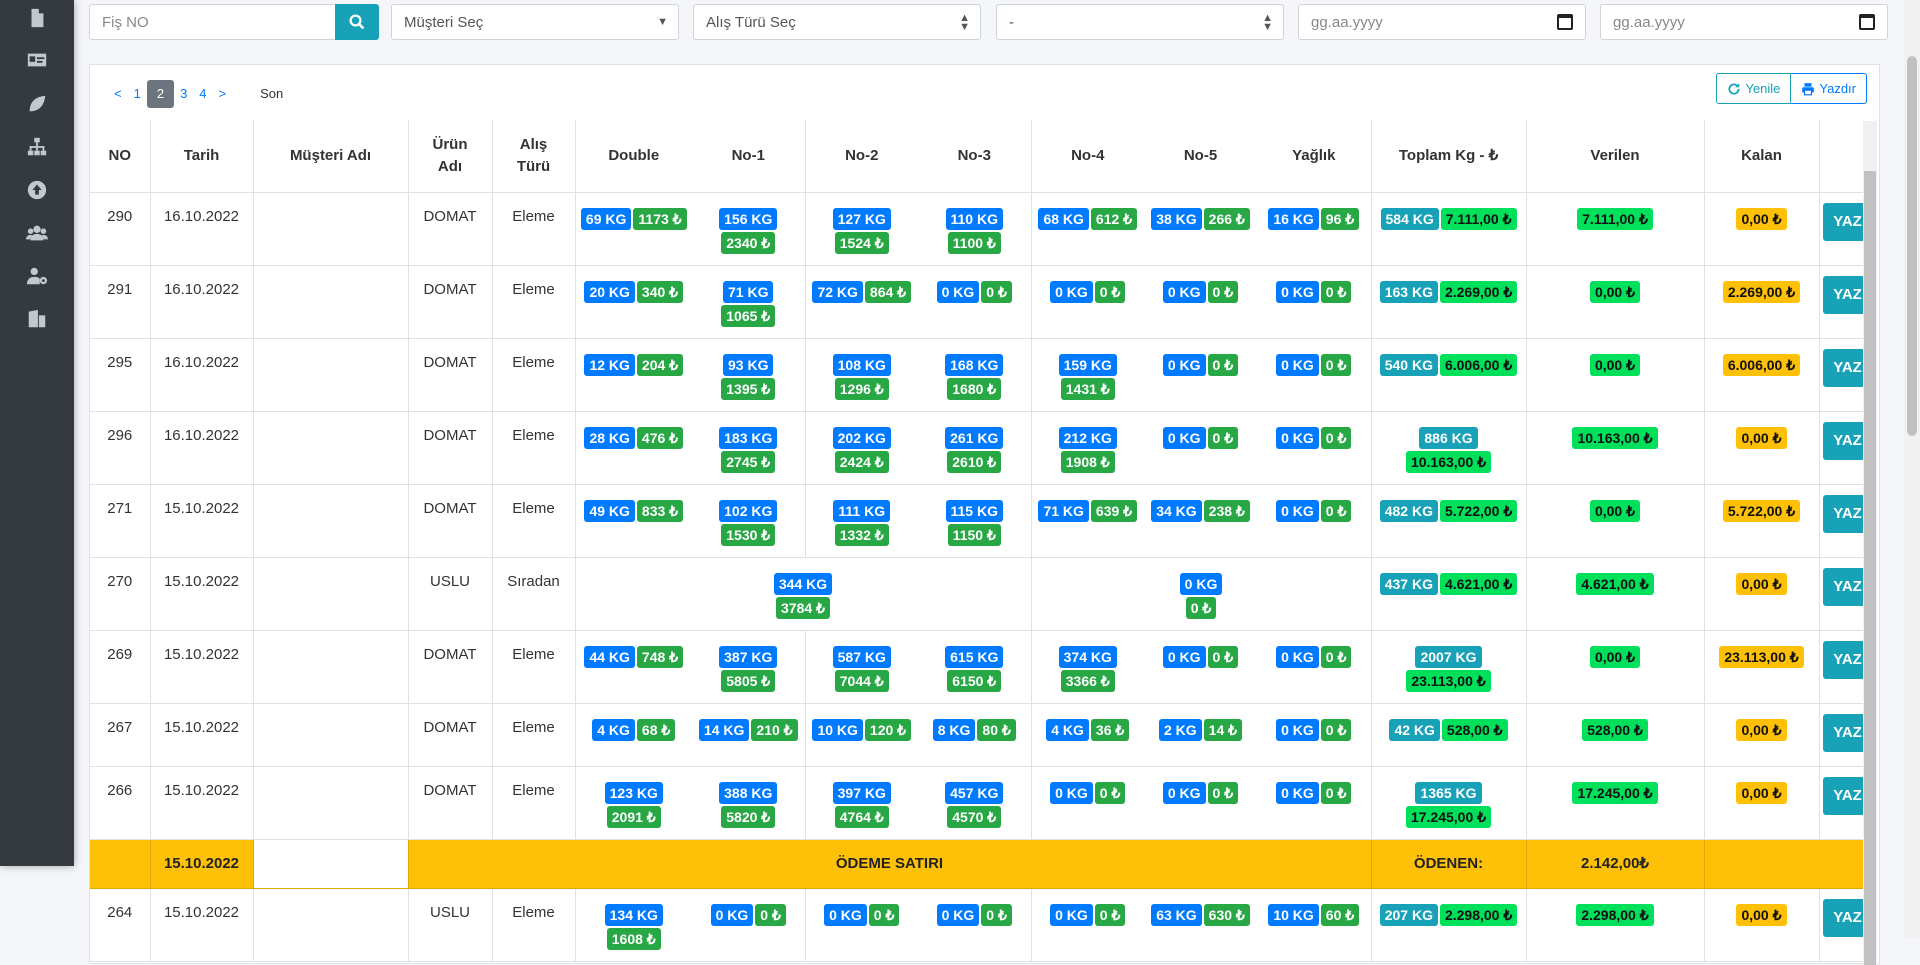  What do you see at coordinates (184, 93) in the screenshot?
I see `pager-page-3: 3` at bounding box center [184, 93].